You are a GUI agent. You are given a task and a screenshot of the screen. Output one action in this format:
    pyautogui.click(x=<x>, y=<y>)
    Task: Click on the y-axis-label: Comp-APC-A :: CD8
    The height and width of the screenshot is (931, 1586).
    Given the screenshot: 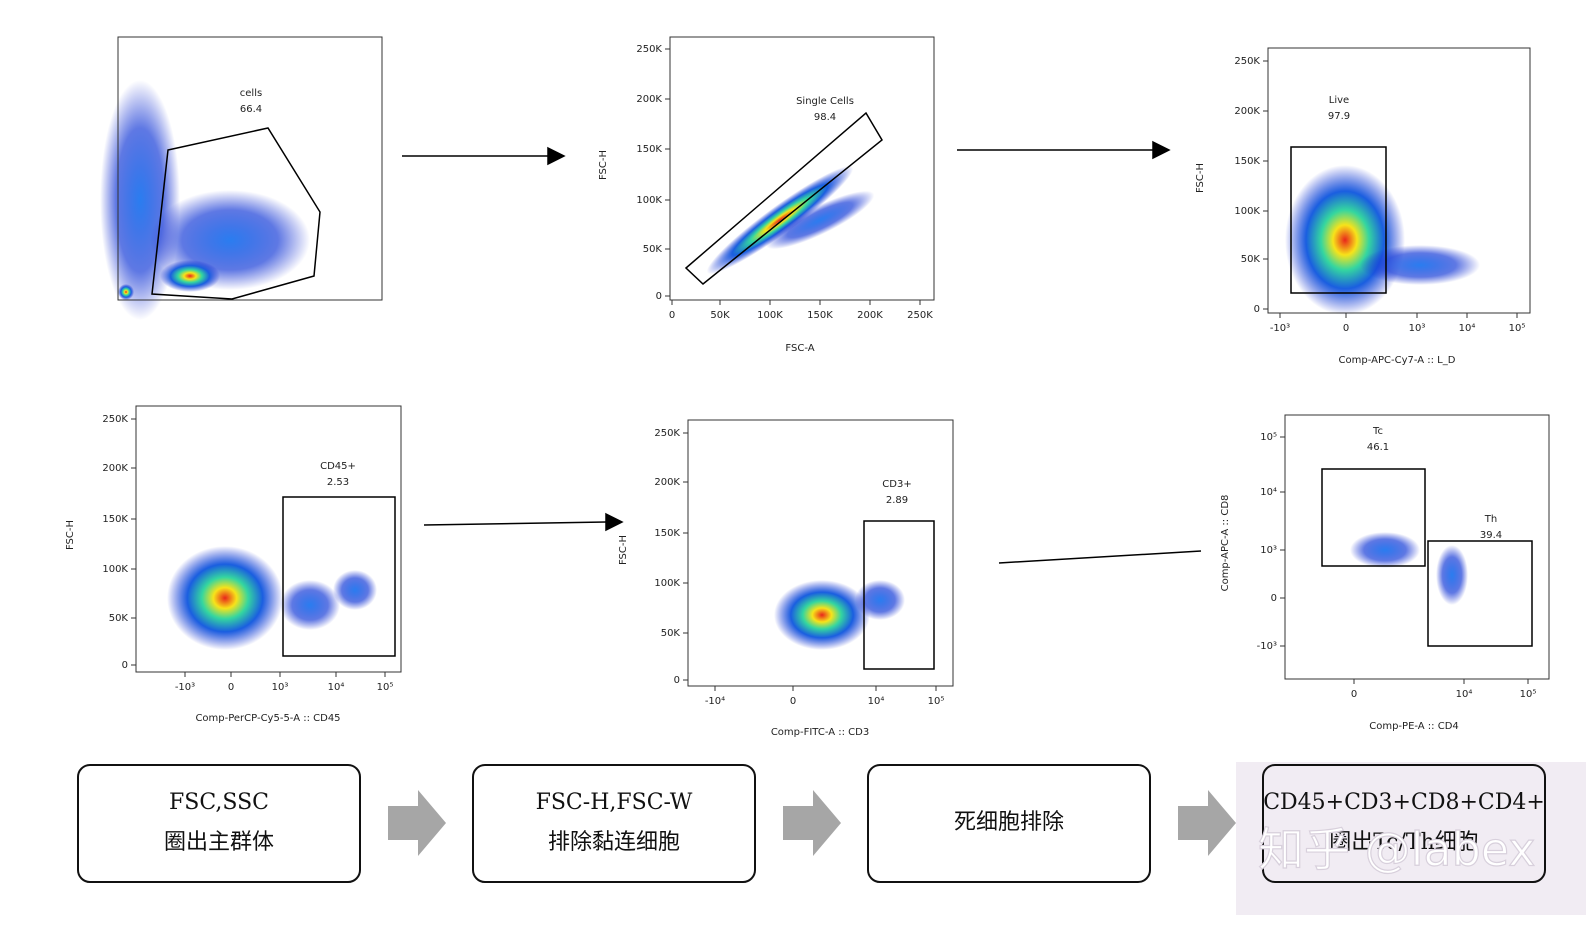 What is the action you would take?
    pyautogui.click(x=1225, y=543)
    